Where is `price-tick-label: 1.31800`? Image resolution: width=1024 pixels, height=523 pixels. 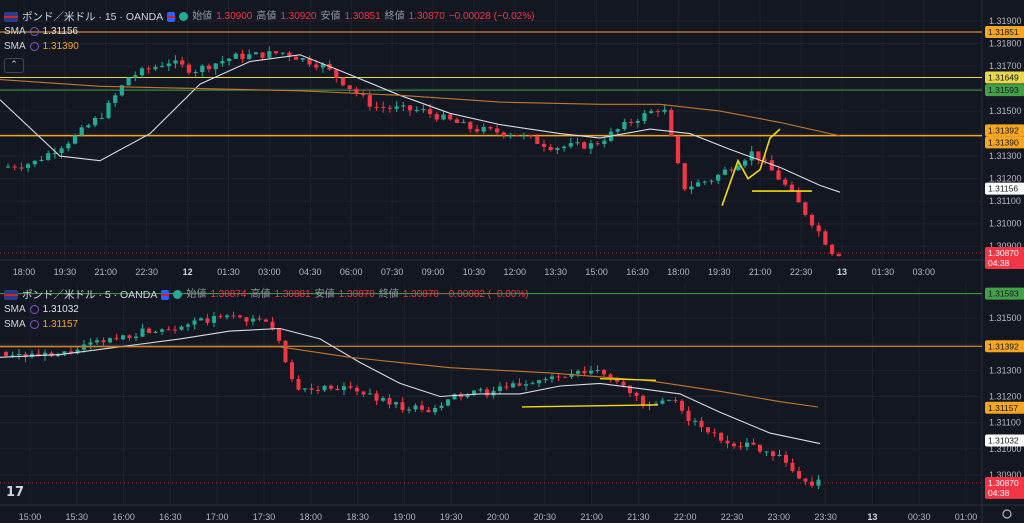 price-tick-label: 1.31800 is located at coordinates (1005, 44).